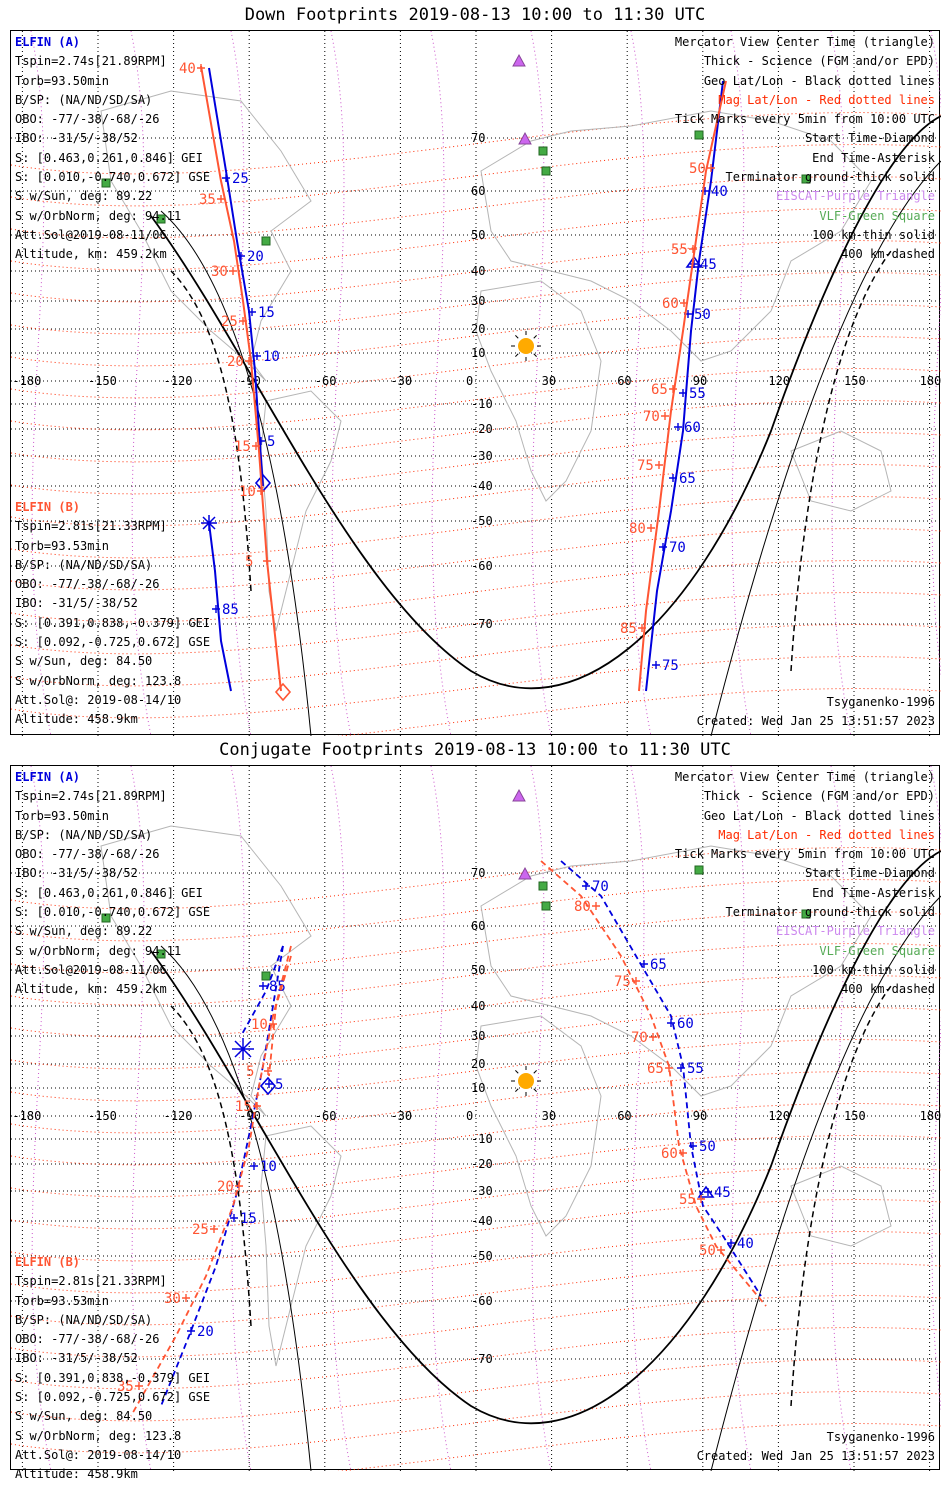 The image size is (950, 1500). Describe the element at coordinates (113, 177) in the screenshot. I see `elfin-a-line: S: [0.010,-0.740,0.672] GSE` at that location.